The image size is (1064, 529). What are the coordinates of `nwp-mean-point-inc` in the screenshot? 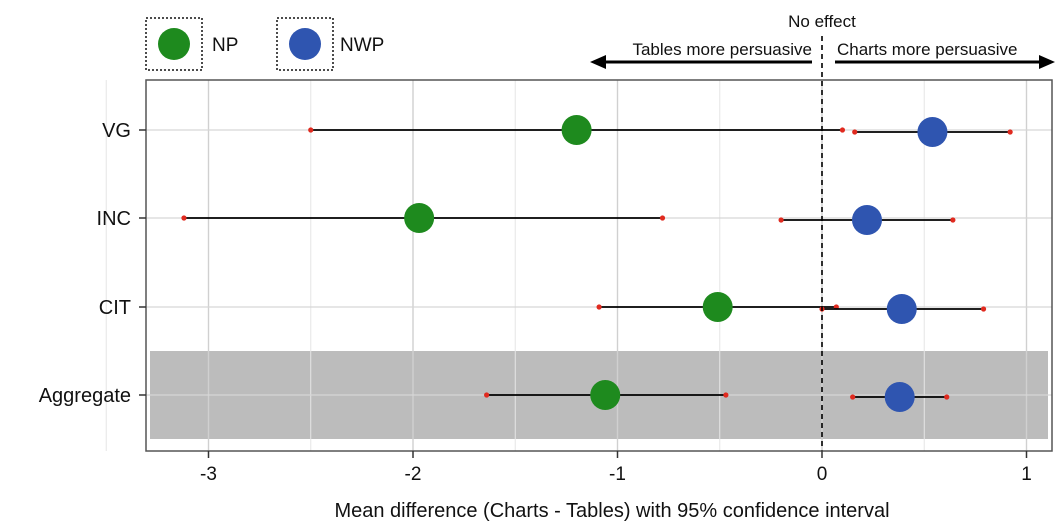 It's located at (866, 220).